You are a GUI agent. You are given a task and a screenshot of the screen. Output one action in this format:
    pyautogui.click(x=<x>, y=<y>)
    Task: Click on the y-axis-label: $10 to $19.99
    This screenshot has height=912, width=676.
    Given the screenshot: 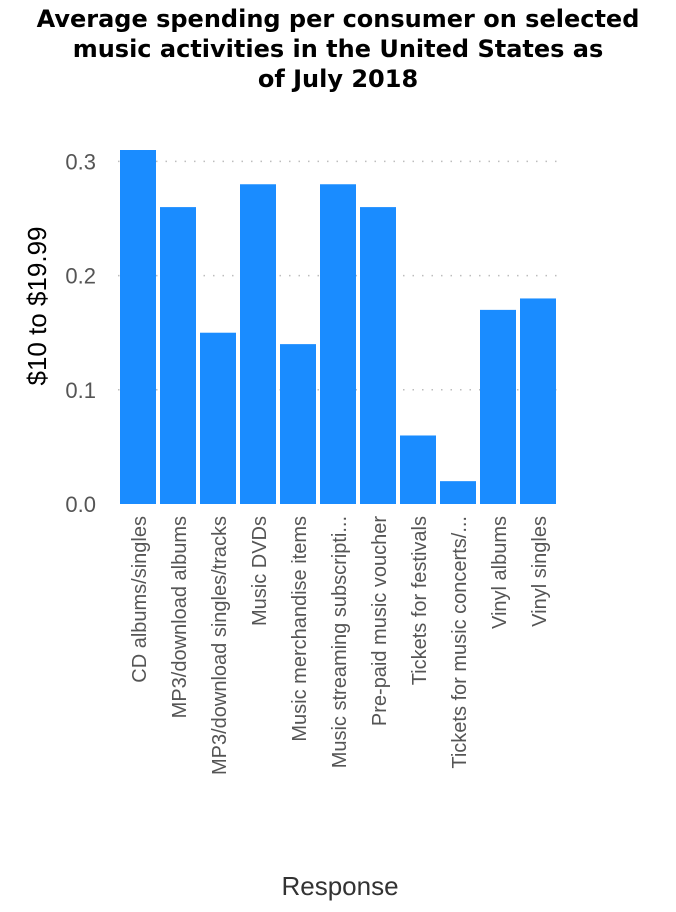 What is the action you would take?
    pyautogui.click(x=37, y=305)
    